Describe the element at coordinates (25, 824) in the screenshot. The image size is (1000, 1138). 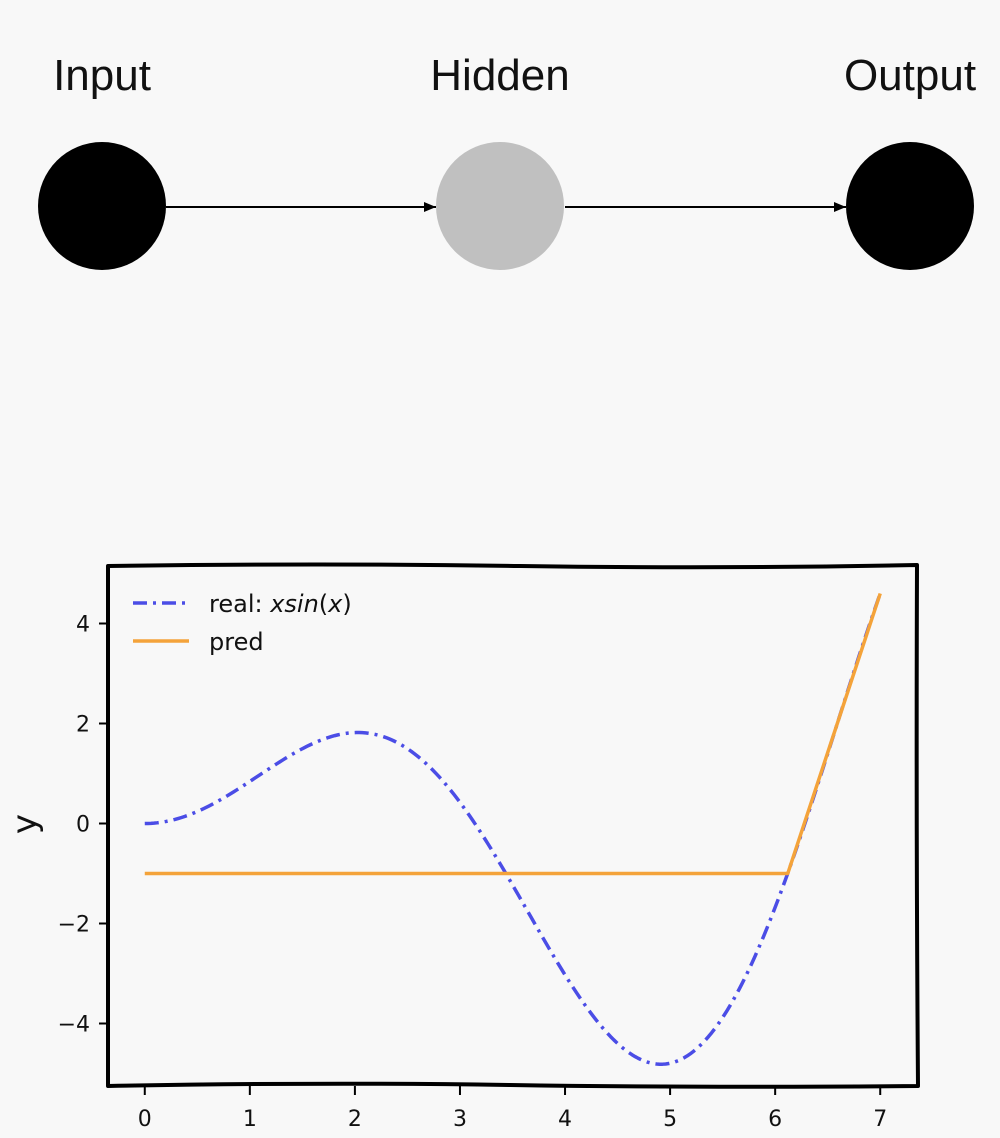
I see `y-axis-label: y` at that location.